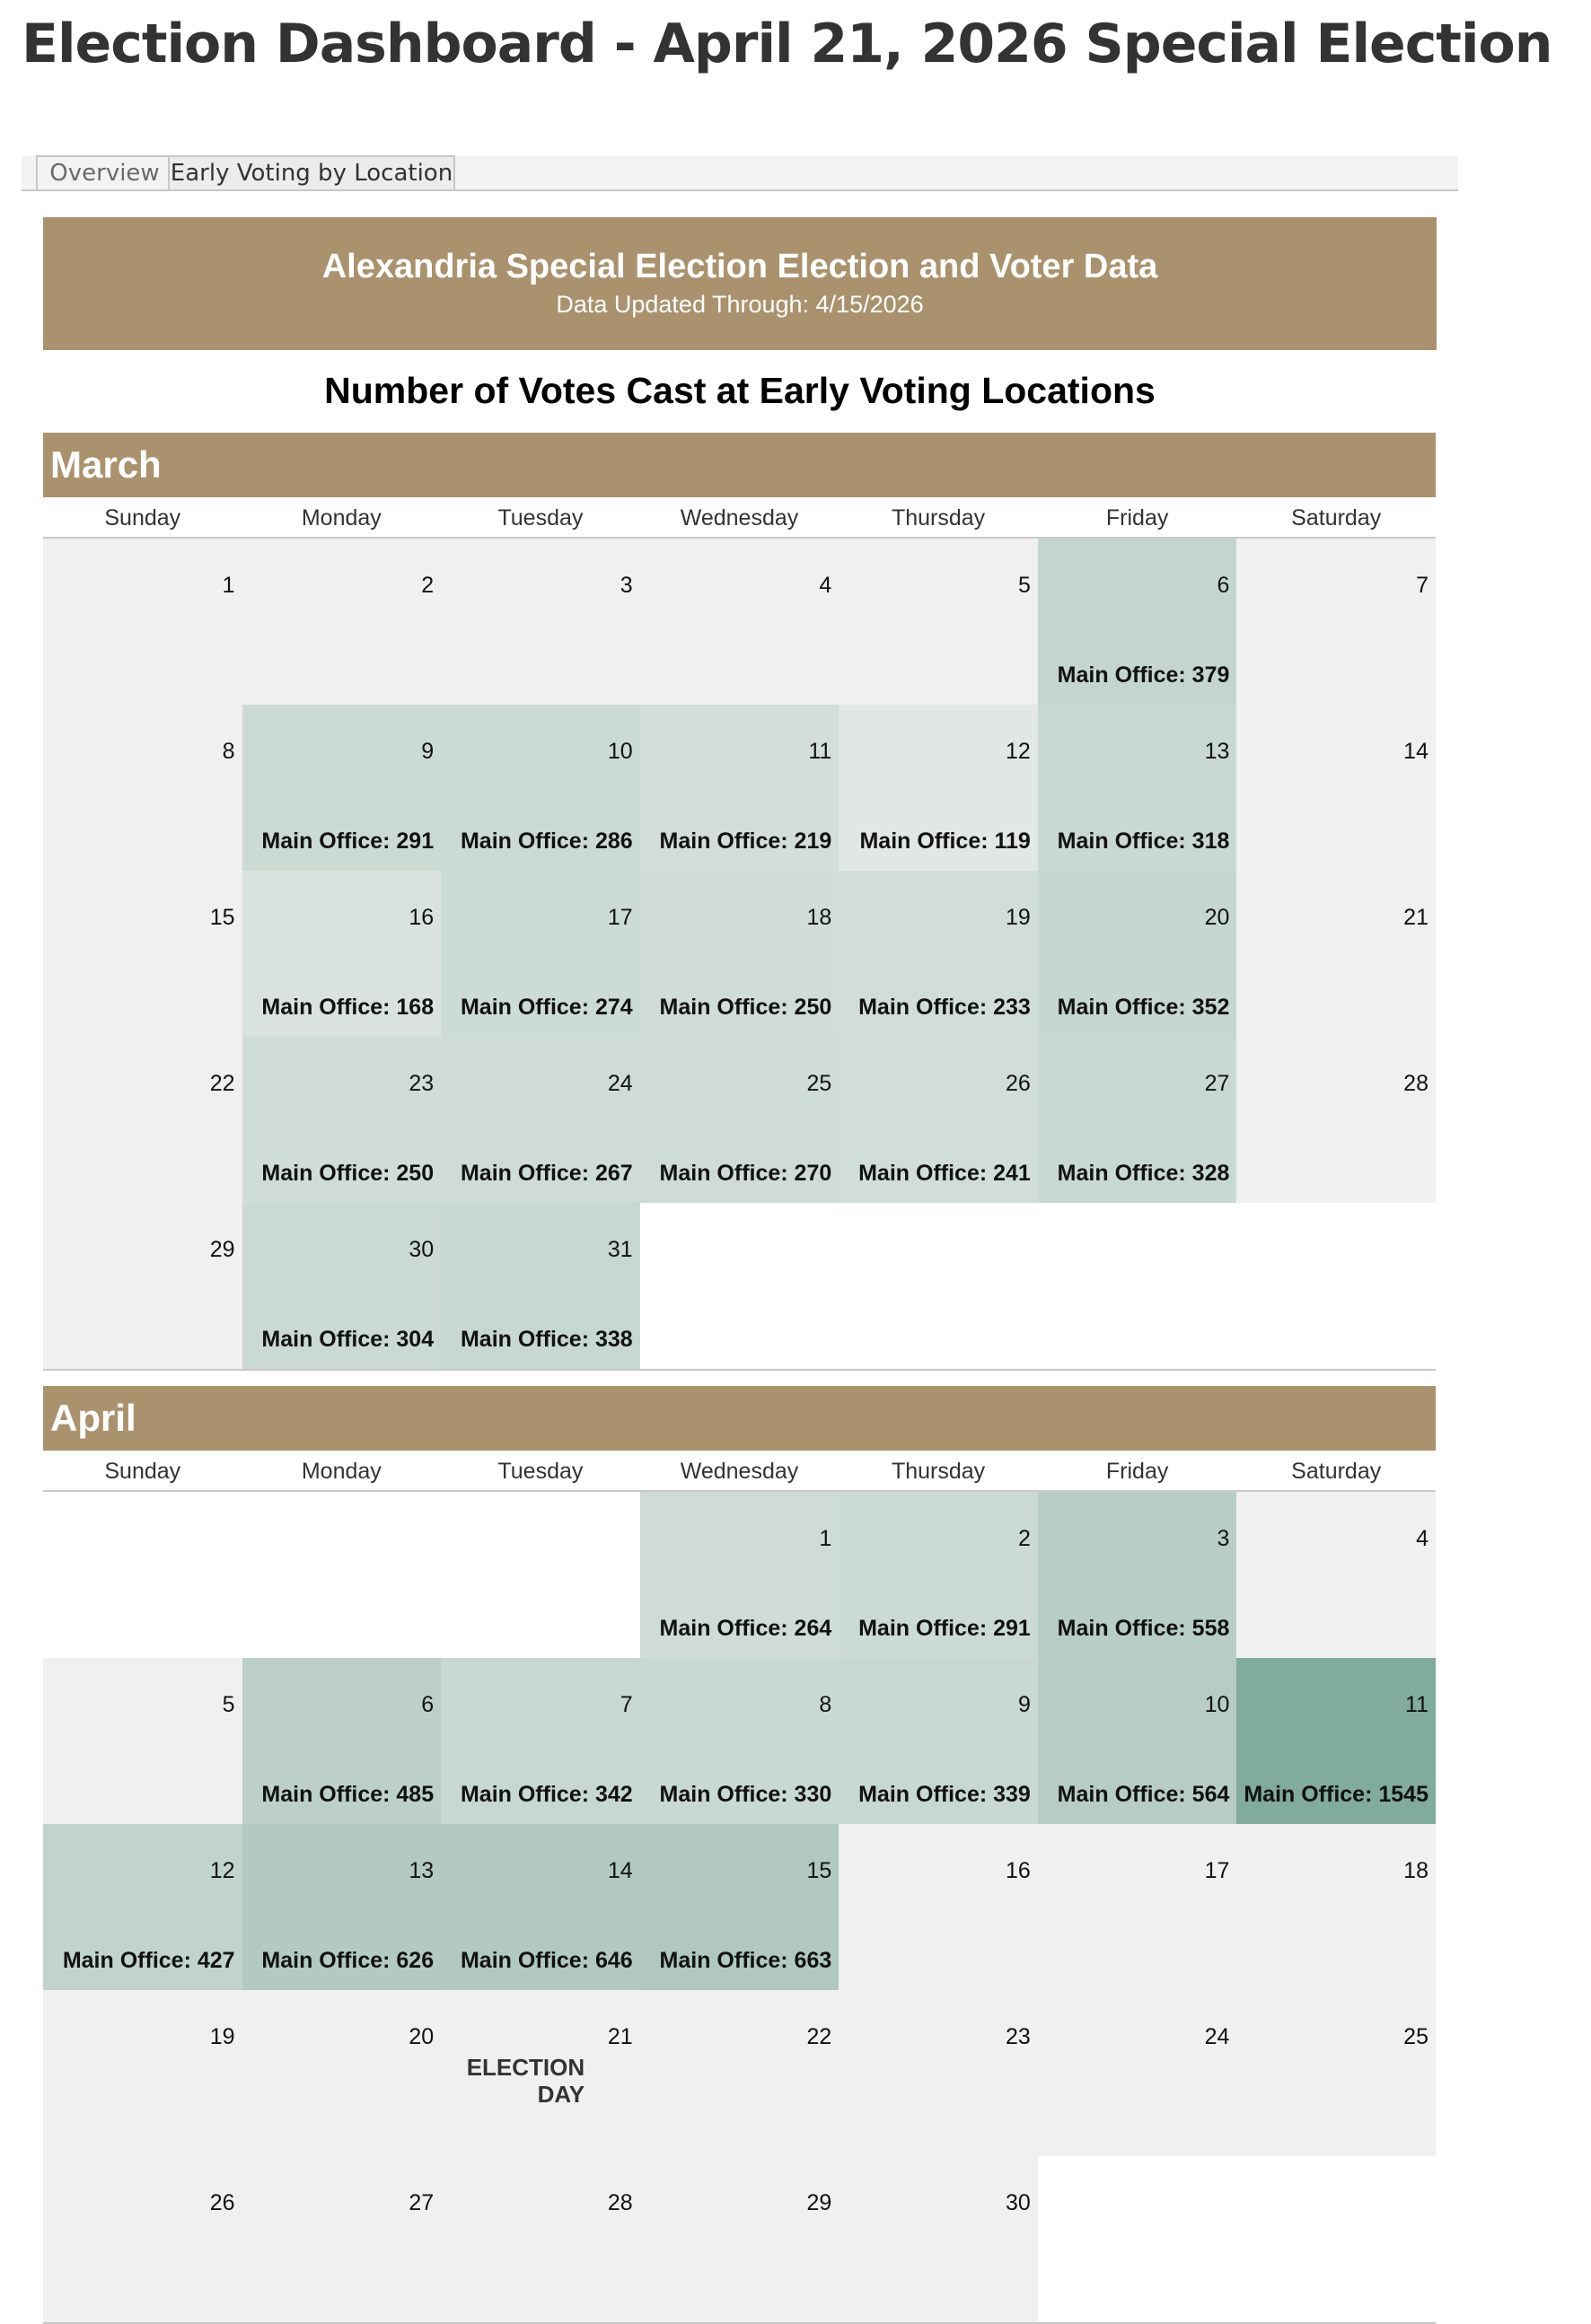  I want to click on calendar-day-cell: 19, so click(142, 2073).